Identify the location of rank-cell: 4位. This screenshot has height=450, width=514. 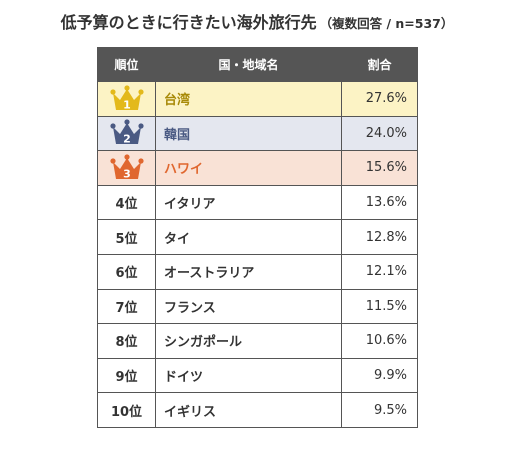
(126, 202).